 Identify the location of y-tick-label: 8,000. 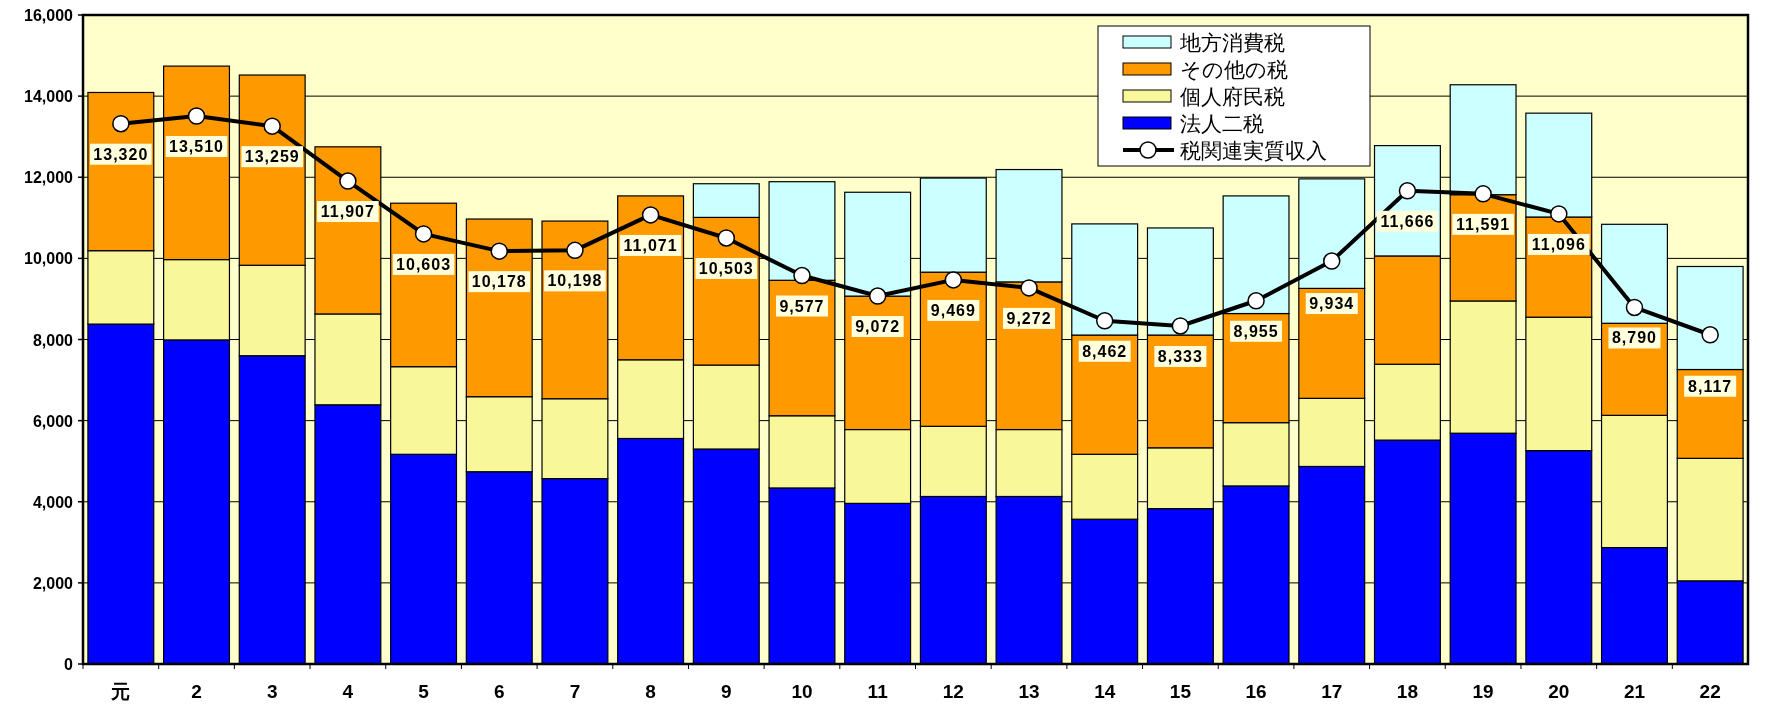
(53, 340).